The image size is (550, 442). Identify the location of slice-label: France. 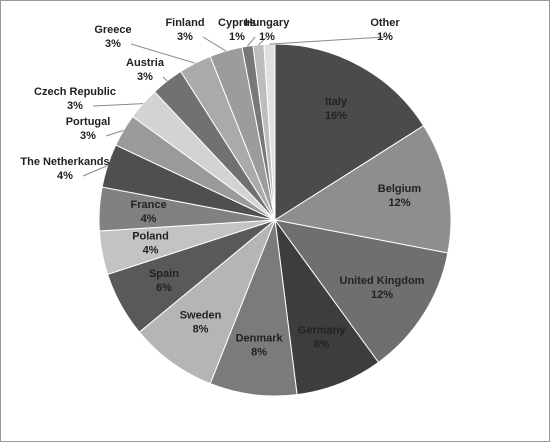
(148, 205).